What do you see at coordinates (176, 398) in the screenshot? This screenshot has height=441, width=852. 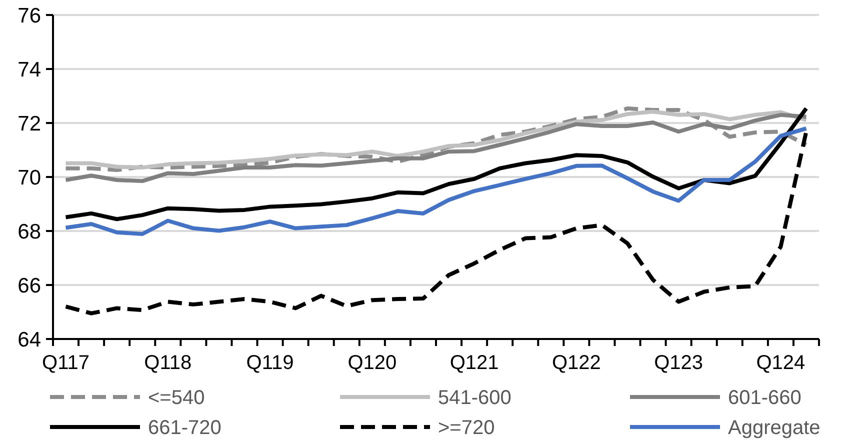 I see `legend-label: <=540` at bounding box center [176, 398].